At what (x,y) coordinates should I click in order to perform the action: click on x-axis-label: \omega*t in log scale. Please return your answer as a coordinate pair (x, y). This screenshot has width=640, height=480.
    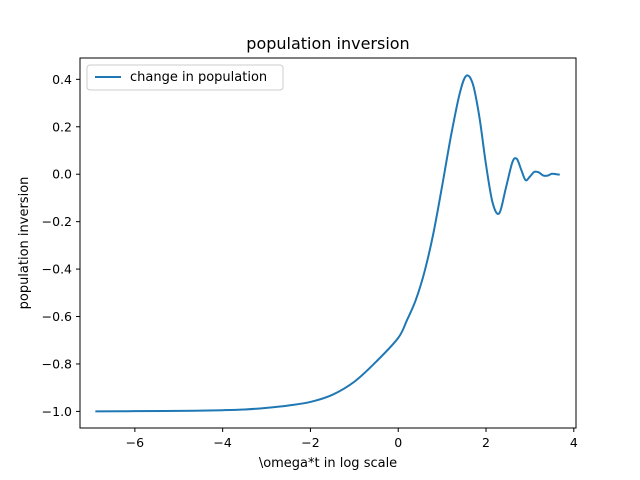
    Looking at the image, I should click on (328, 463).